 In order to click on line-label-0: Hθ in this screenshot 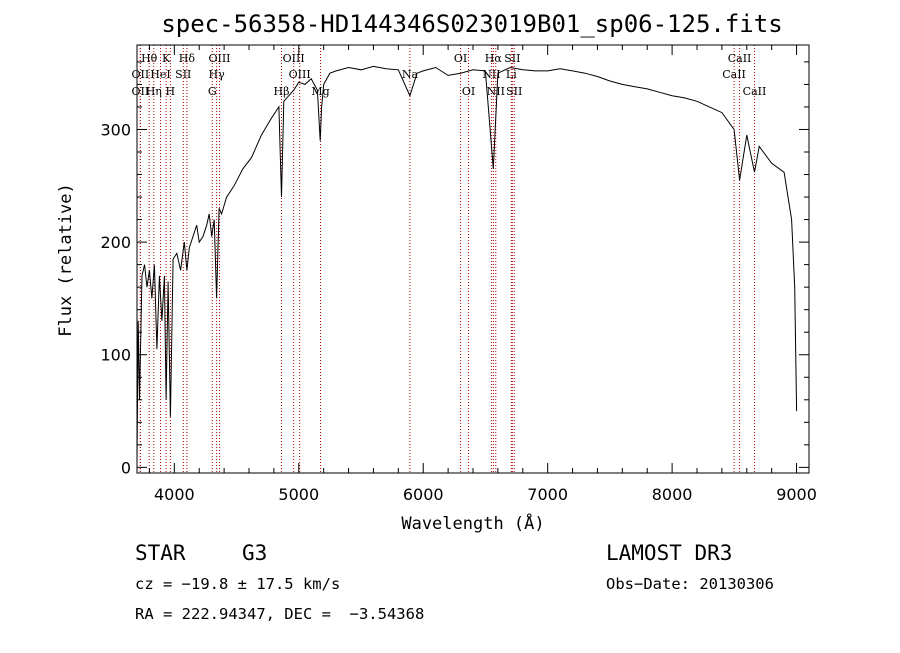, I will do `click(149, 58)`.